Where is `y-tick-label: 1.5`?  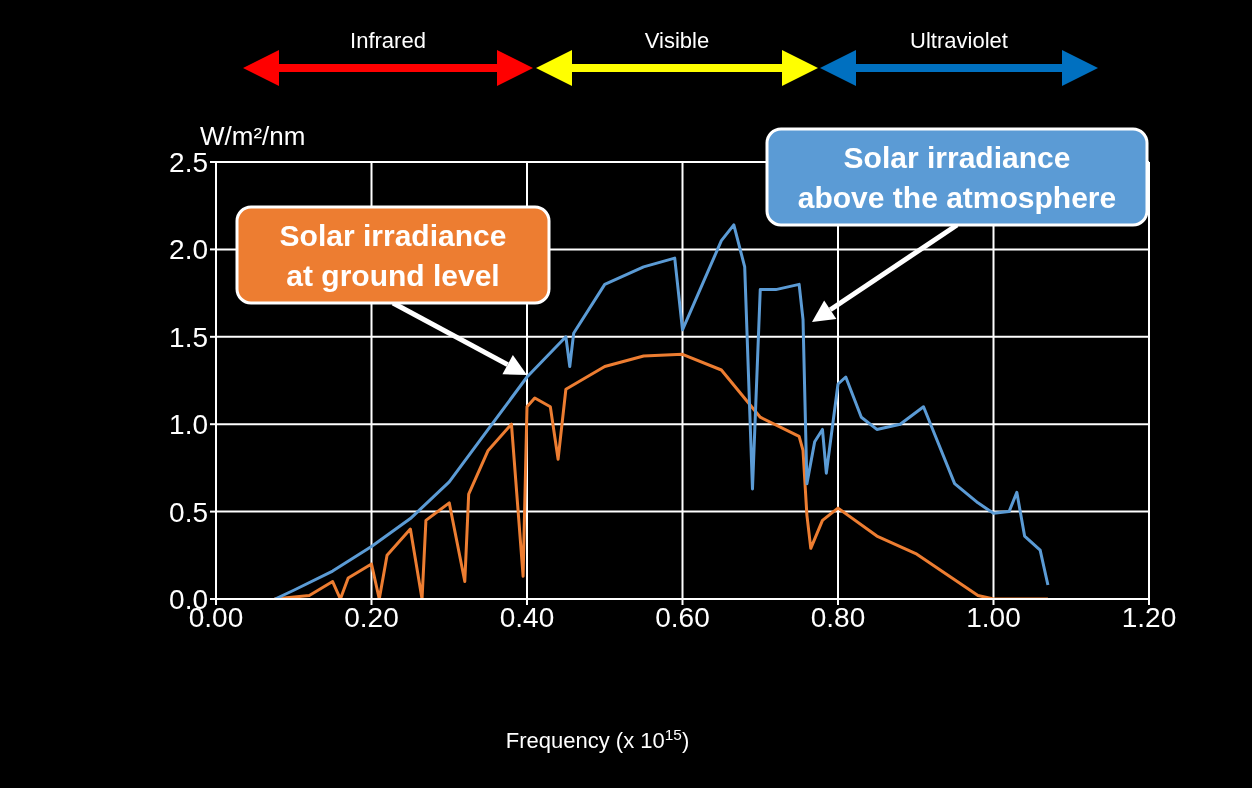
y-tick-label: 1.5 is located at coordinates (188, 337).